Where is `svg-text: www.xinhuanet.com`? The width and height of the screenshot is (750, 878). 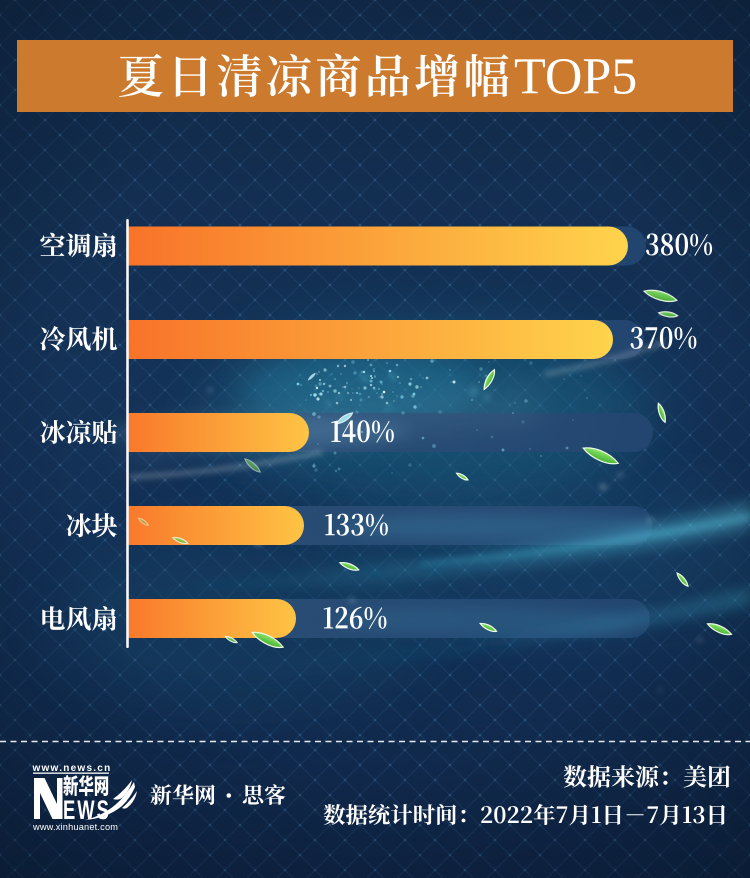
svg-text: www.xinhuanet.com is located at coordinates (75, 827).